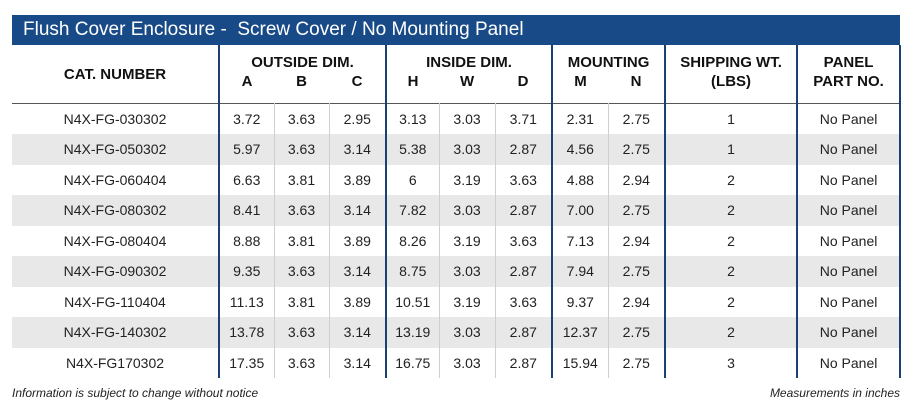 This screenshot has height=416, width=916. What do you see at coordinates (115, 149) in the screenshot?
I see `cell-cat-number: N4X-FG-050302` at bounding box center [115, 149].